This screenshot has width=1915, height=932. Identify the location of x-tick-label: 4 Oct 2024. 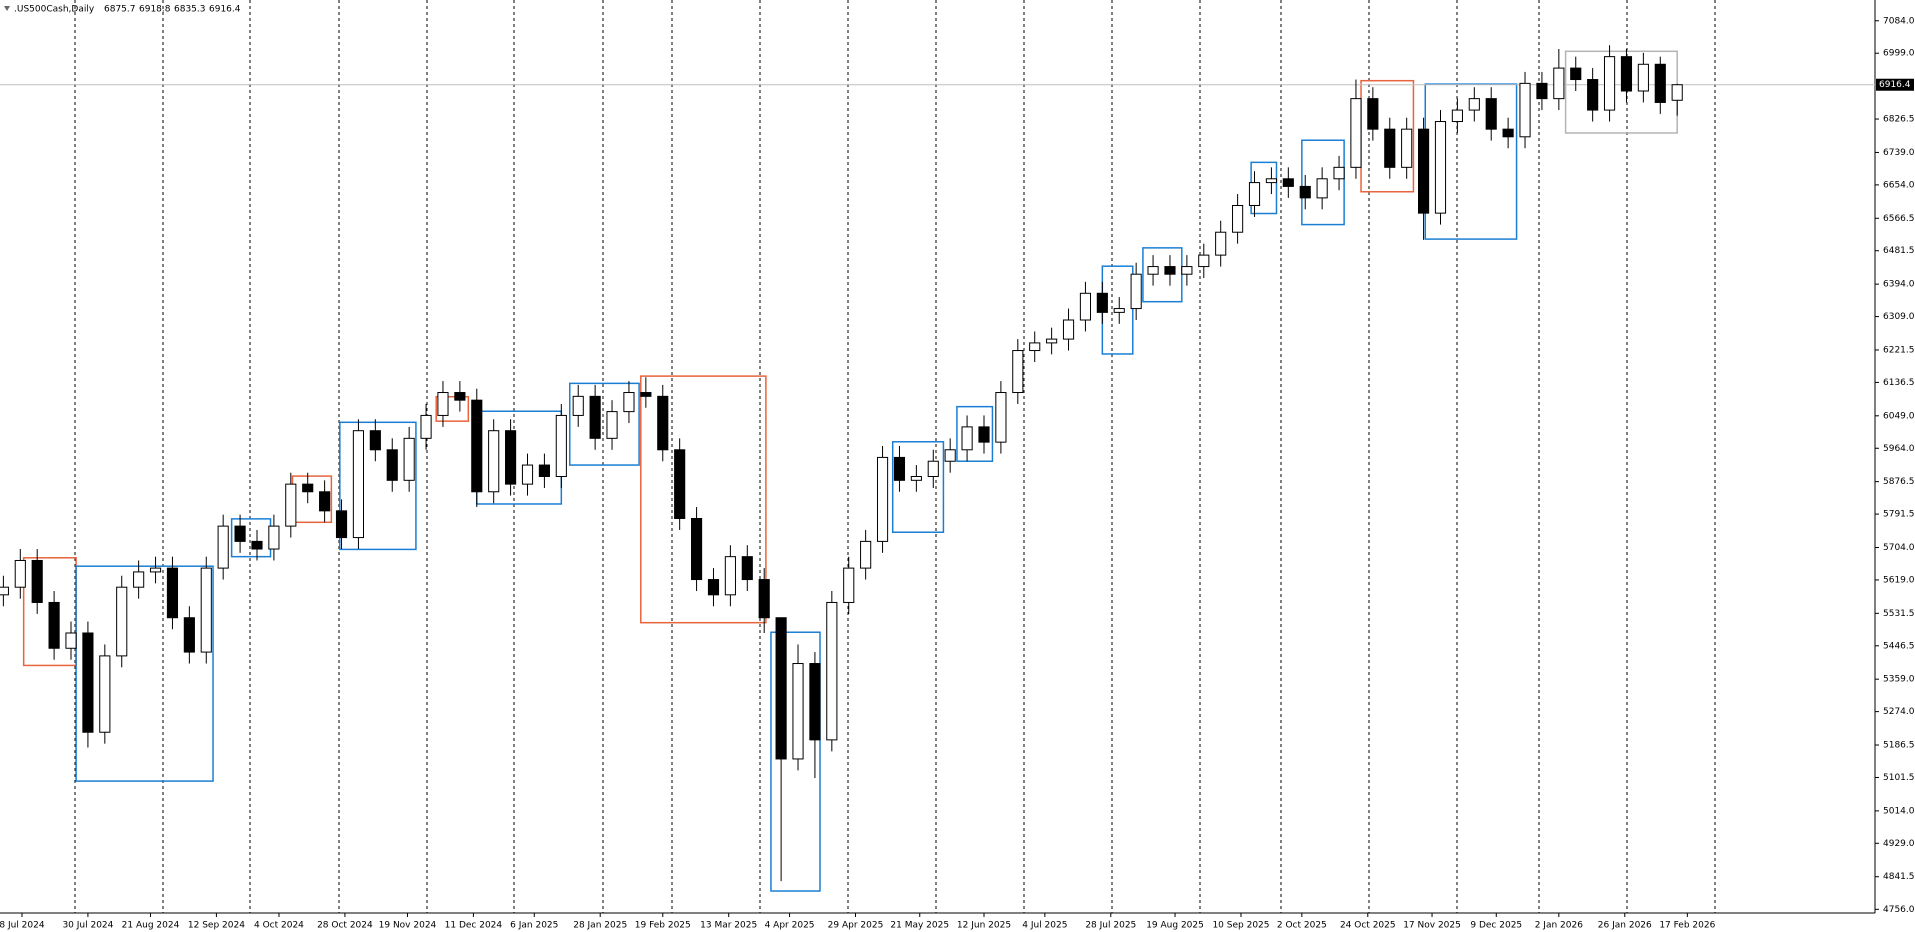
(279, 926).